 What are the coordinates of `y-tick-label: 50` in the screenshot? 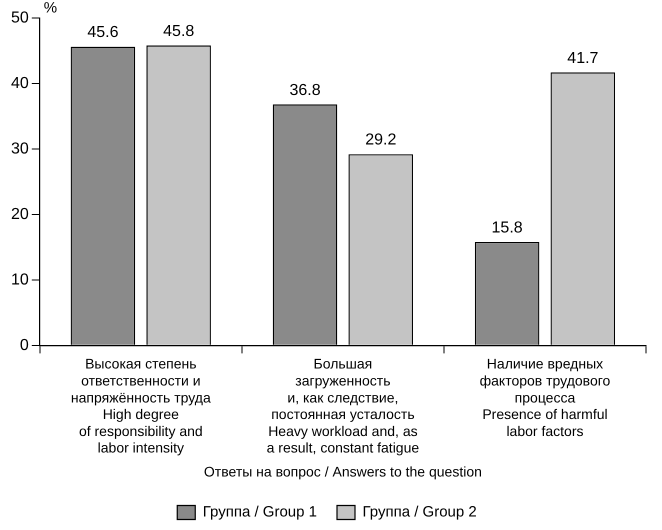 It's located at (20, 17).